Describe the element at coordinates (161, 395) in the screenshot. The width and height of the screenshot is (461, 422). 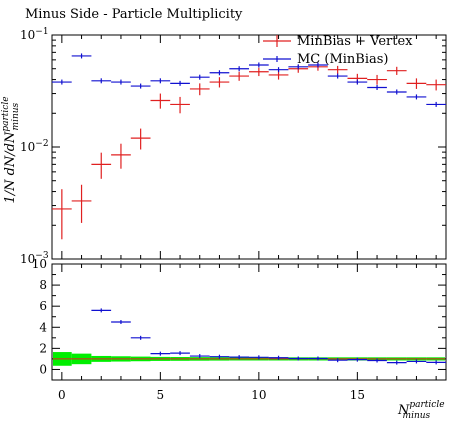
I see `xtick-label: 5` at that location.